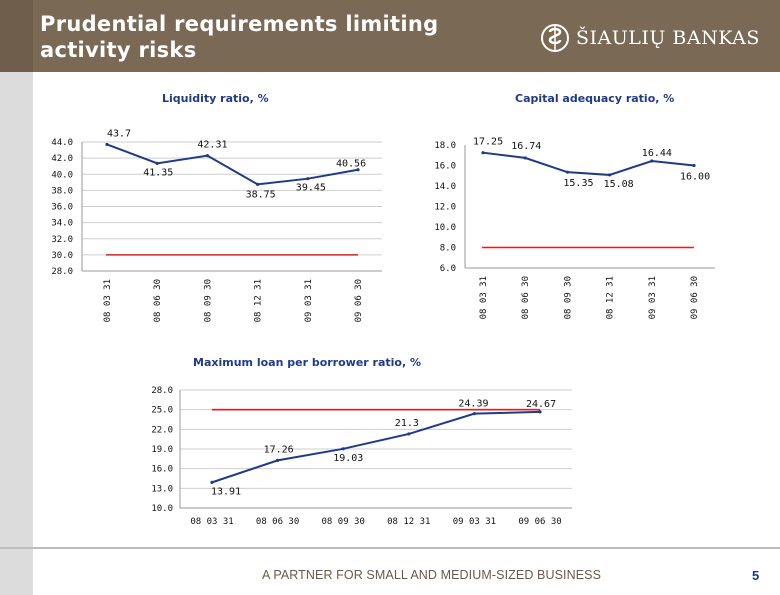 The height and width of the screenshot is (595, 780). I want to click on liquidity-x-tick-label: 08 09 30, so click(208, 300).